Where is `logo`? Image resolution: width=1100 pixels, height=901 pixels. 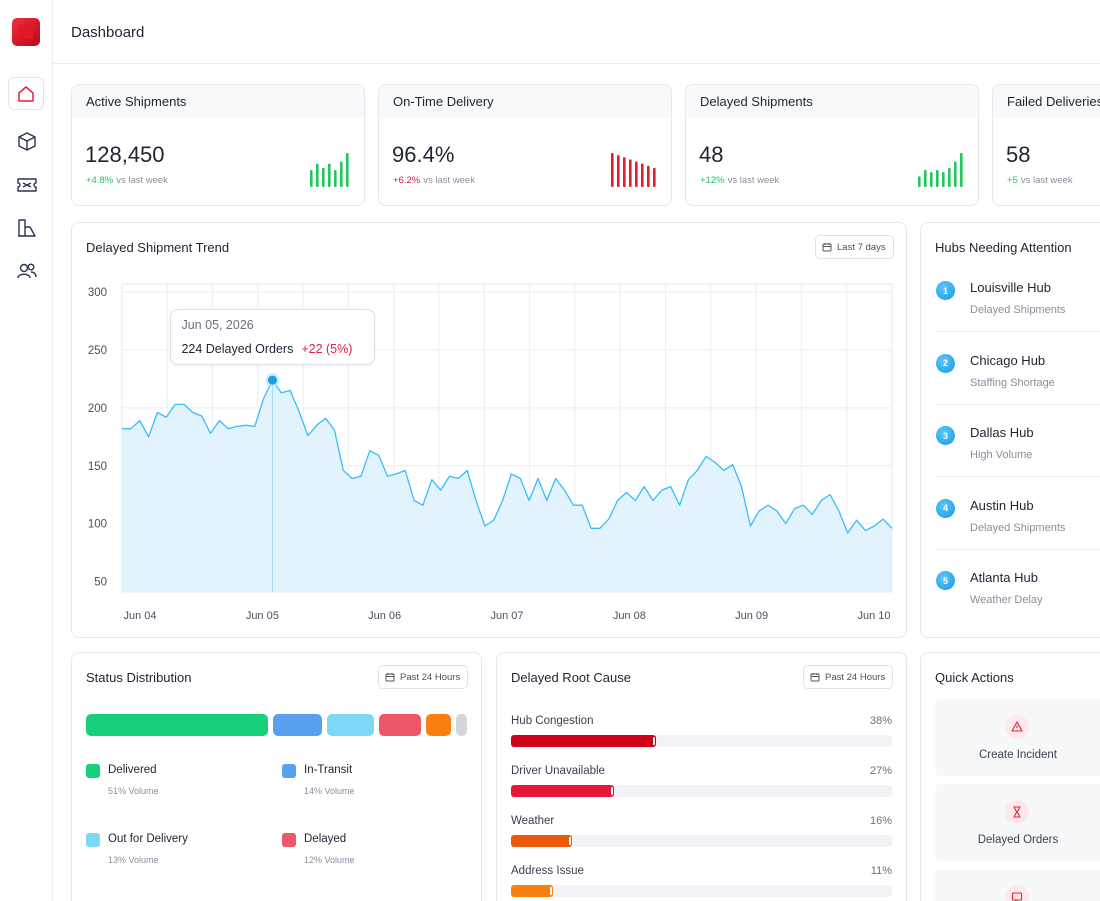
logo is located at coordinates (26, 32).